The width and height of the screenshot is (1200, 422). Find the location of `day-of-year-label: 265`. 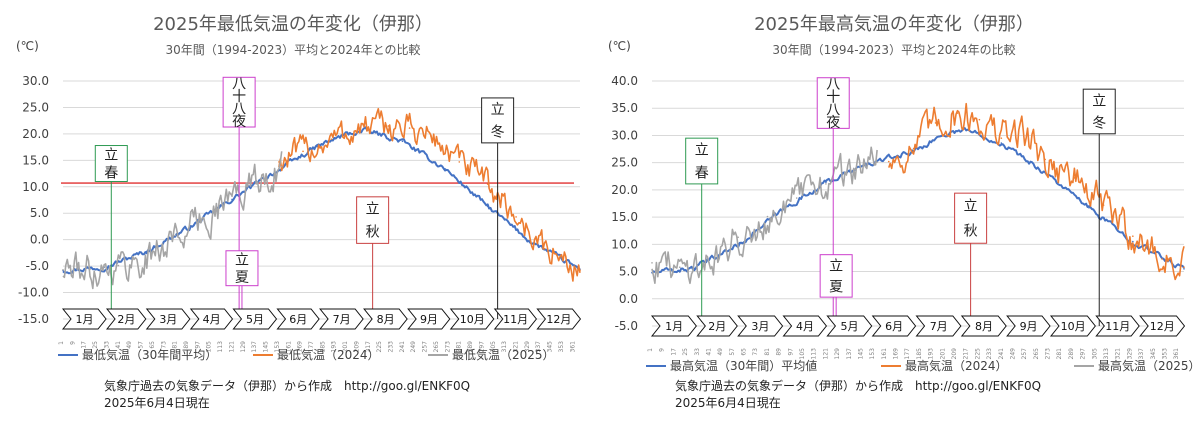

day-of-year-label: 265 is located at coordinates (1036, 354).